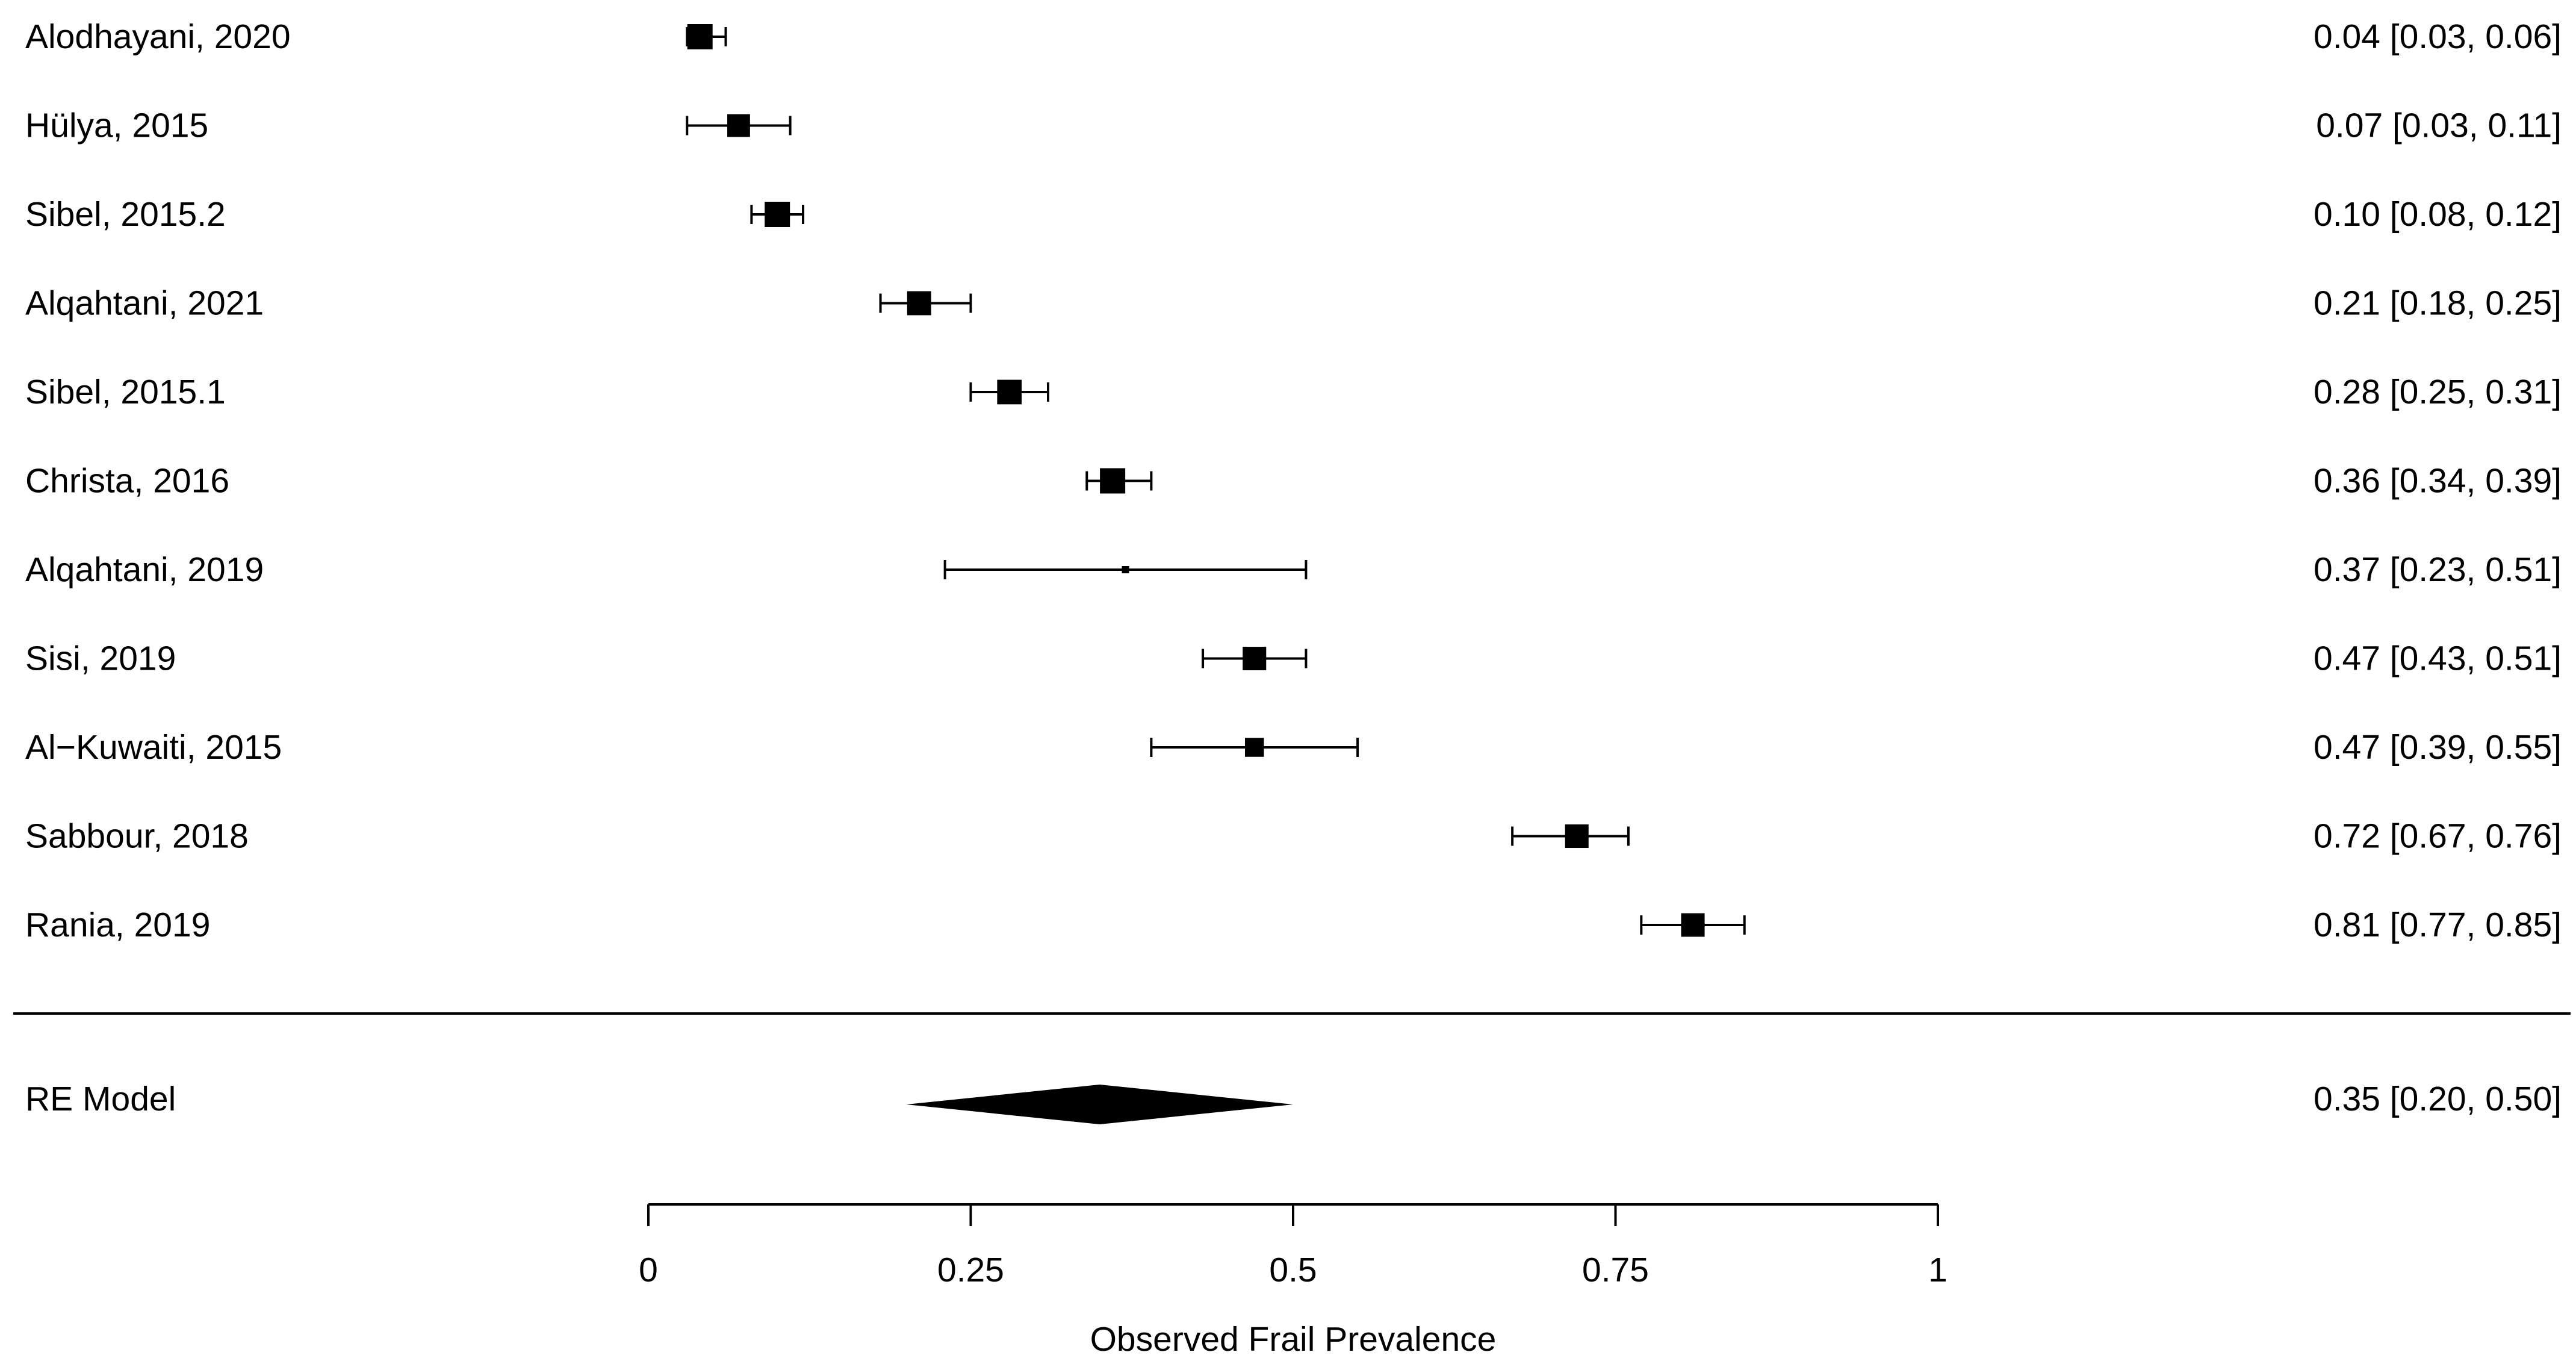 The width and height of the screenshot is (2576, 1364). I want to click on study-ci-text: 0.28 [0.25, 0.31], so click(2438, 392).